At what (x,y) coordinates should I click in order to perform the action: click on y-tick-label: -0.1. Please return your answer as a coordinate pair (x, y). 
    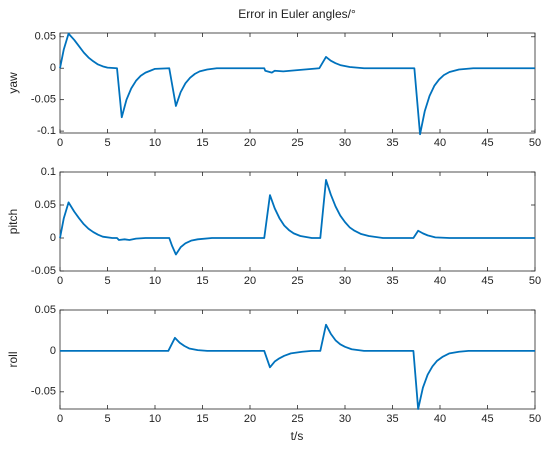
    Looking at the image, I should click on (46, 131).